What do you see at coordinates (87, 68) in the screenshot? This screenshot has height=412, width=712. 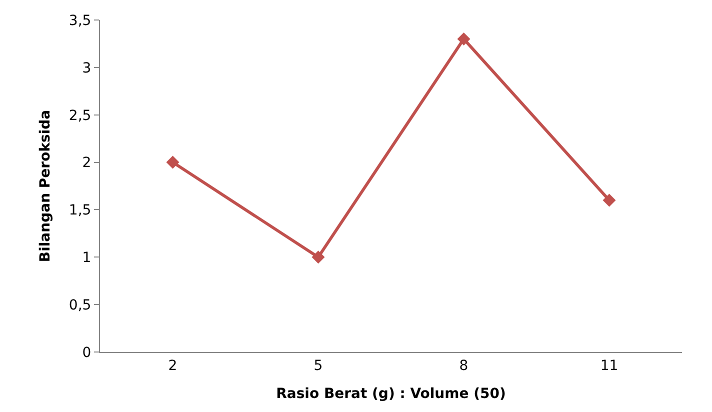 I see `y-tick-label: 3` at bounding box center [87, 68].